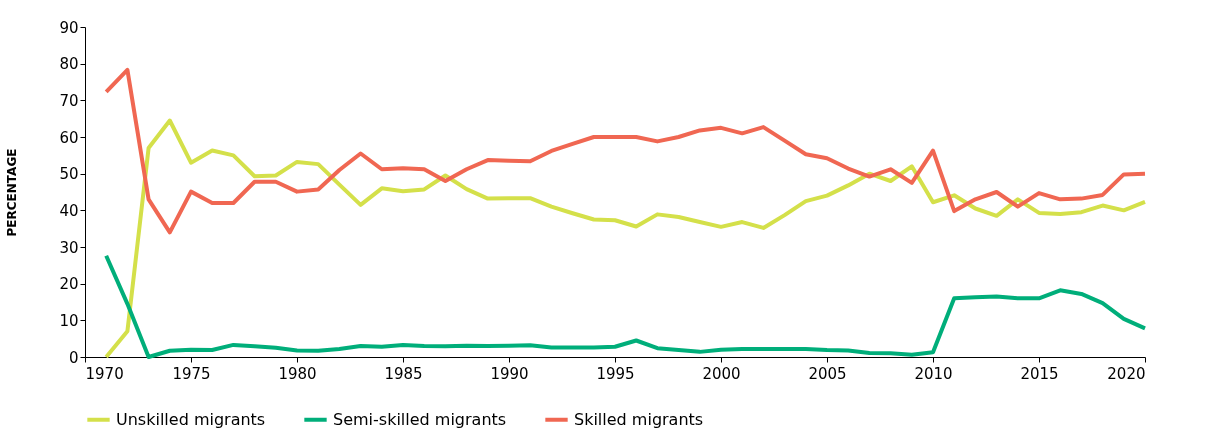 The image size is (1223, 446). Describe the element at coordinates (12, 192) in the screenshot. I see `y-axis-title: PERCENTAGE` at that location.